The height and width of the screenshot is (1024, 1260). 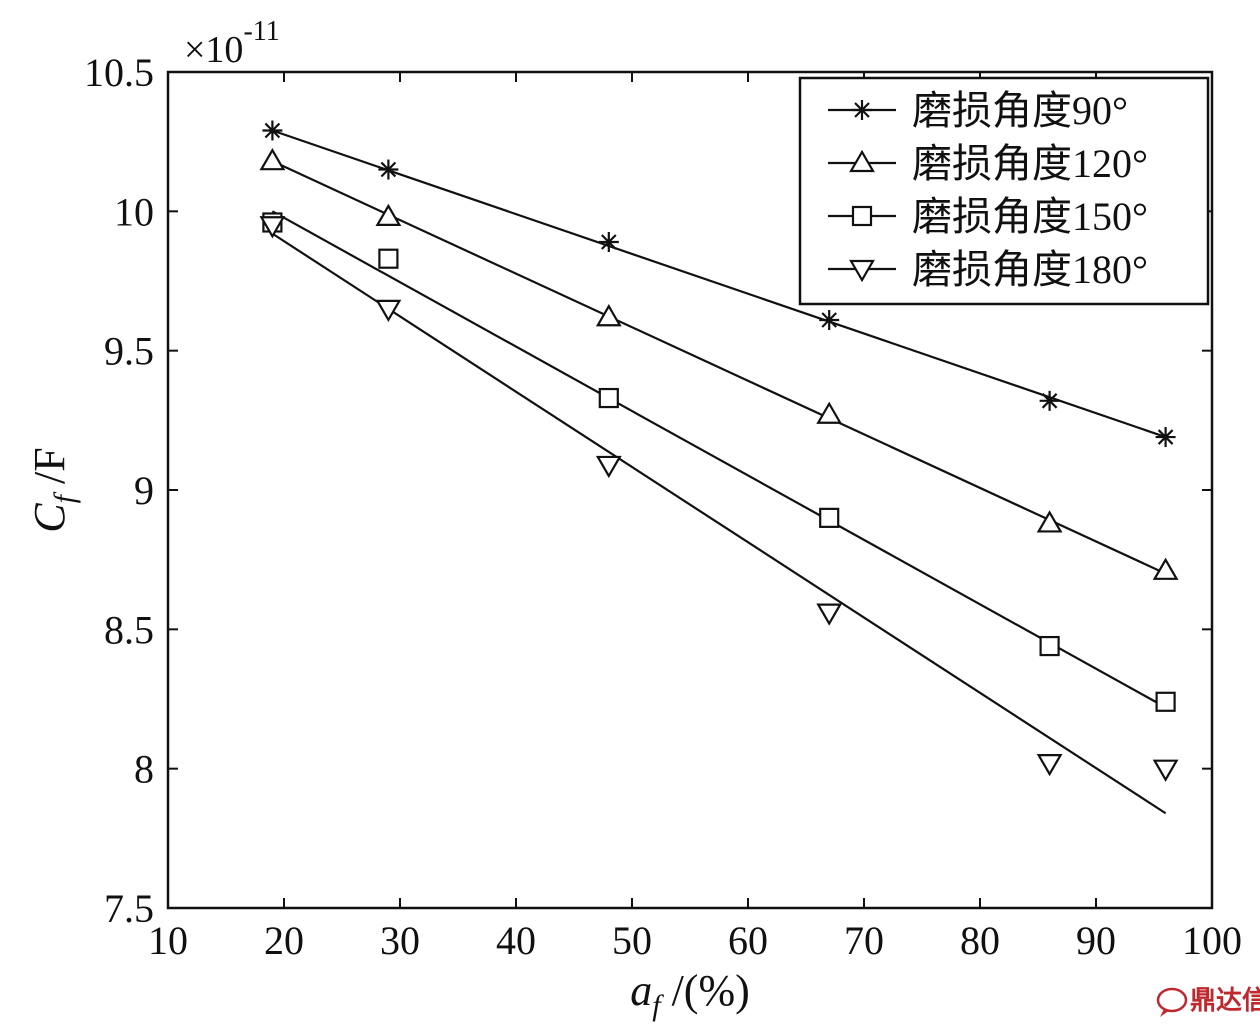 What do you see at coordinates (119, 72) in the screenshot?
I see `y-tick-label: 10.5` at bounding box center [119, 72].